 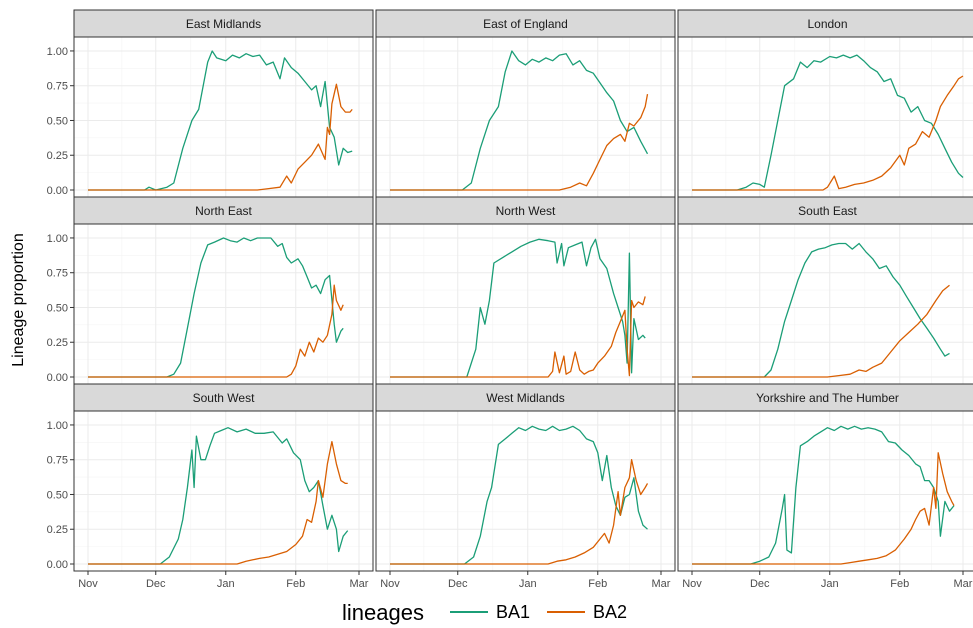 I want to click on facet-title: London, so click(x=827, y=24).